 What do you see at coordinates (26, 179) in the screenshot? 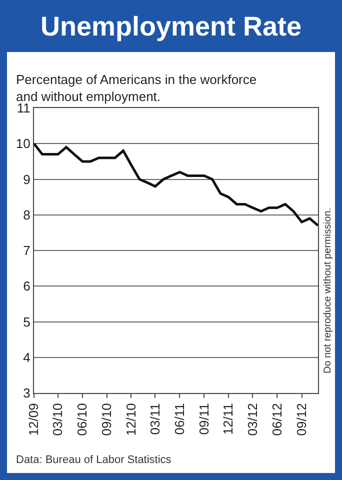
I see `y-tick-label: 9` at bounding box center [26, 179].